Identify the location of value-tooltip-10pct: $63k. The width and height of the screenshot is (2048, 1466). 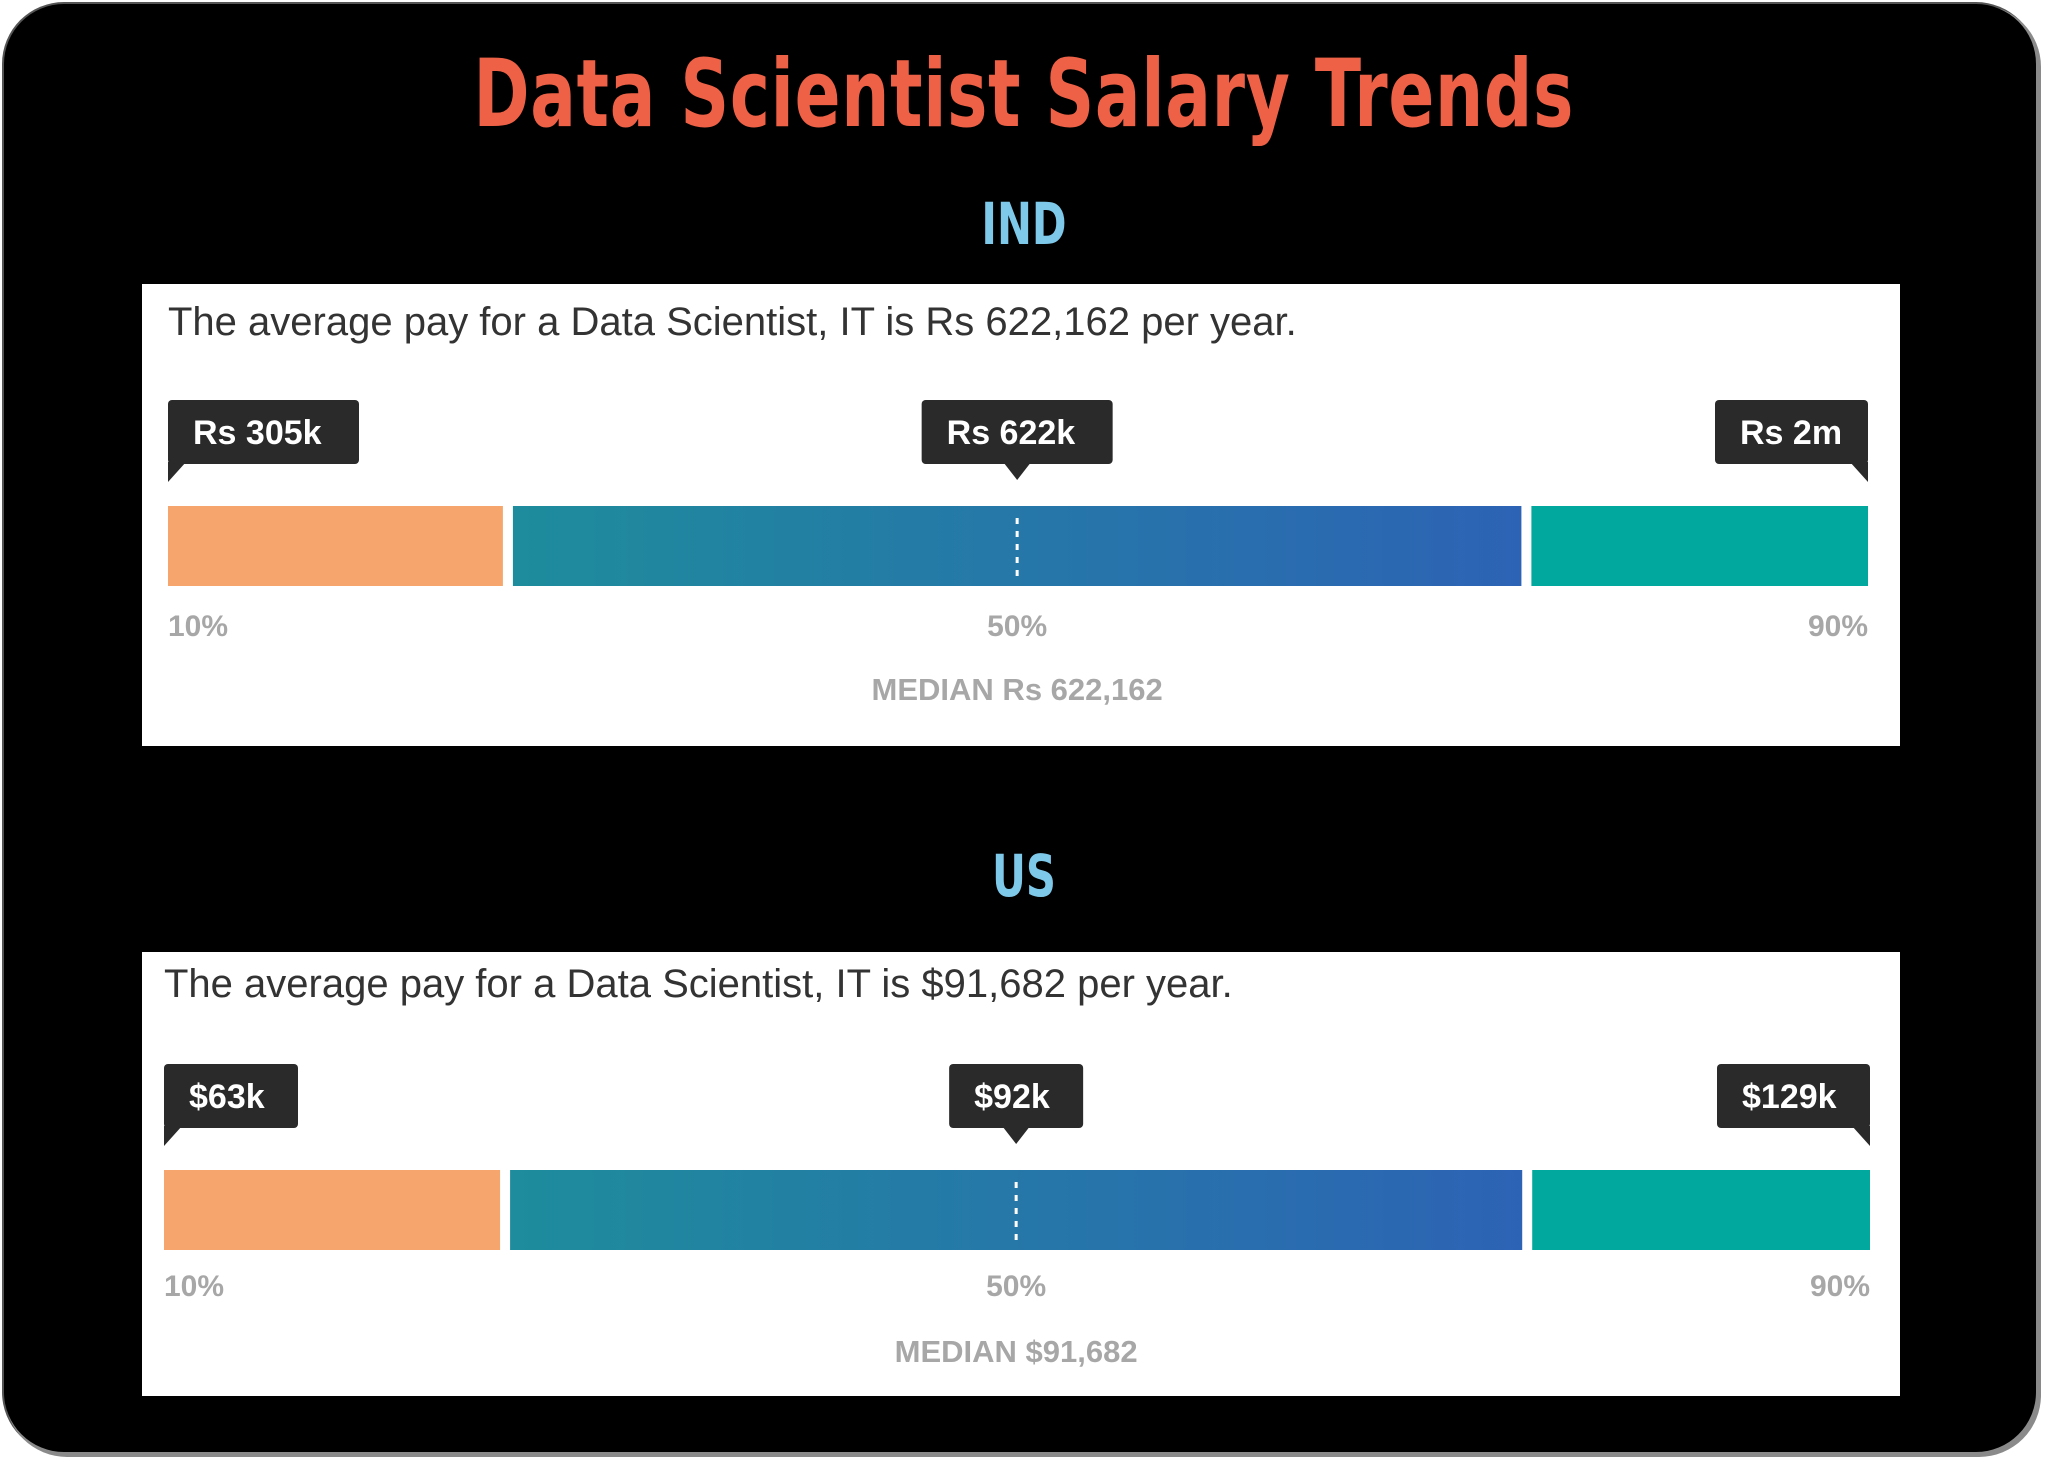
(231, 1105).